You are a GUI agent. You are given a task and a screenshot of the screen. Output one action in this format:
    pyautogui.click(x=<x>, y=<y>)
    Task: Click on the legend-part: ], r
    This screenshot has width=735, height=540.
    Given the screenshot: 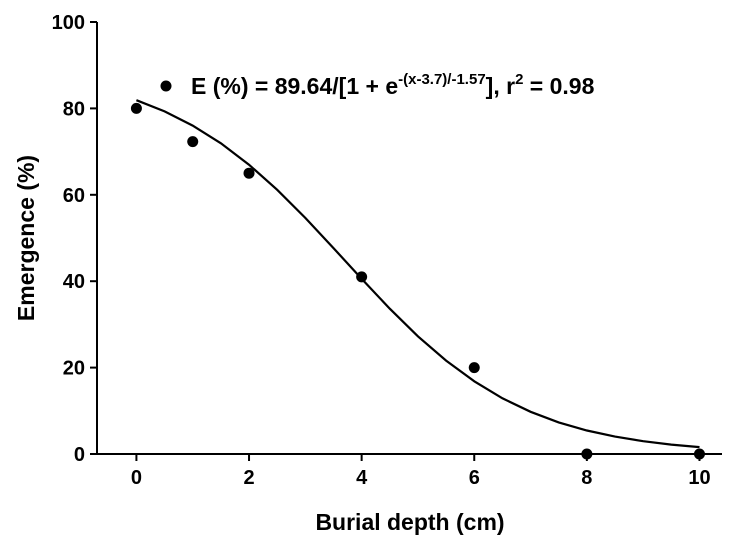 What is the action you would take?
    pyautogui.click(x=500, y=86)
    